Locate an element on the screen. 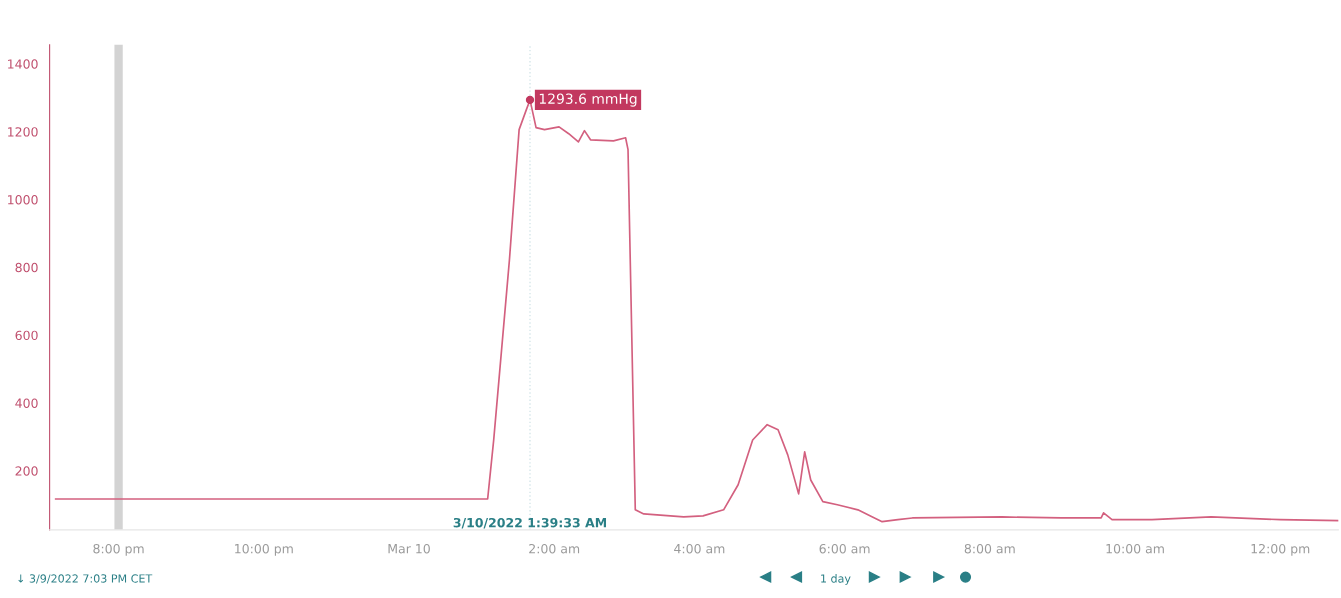  y-tick-label: 400 is located at coordinates (26, 403).